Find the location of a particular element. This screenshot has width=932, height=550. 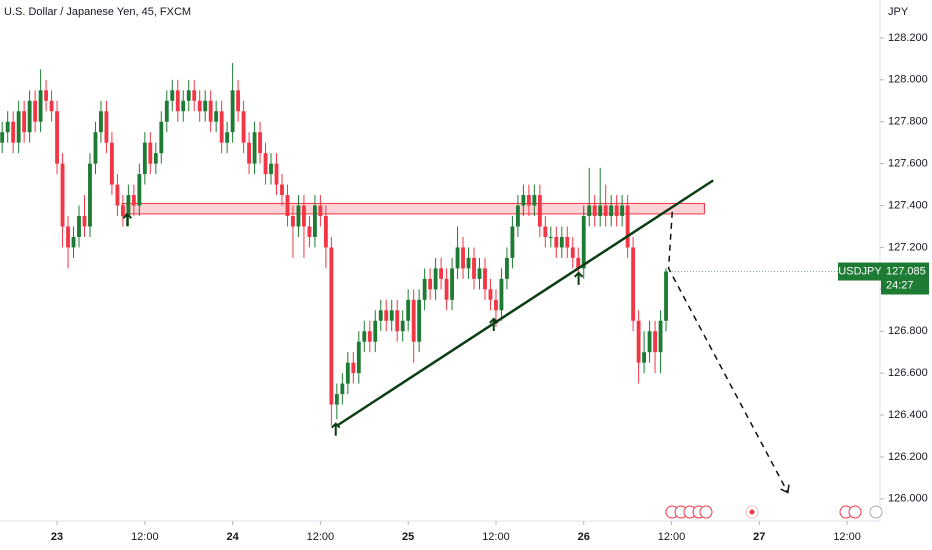

y-tick-label: 127.400 is located at coordinates (908, 205).